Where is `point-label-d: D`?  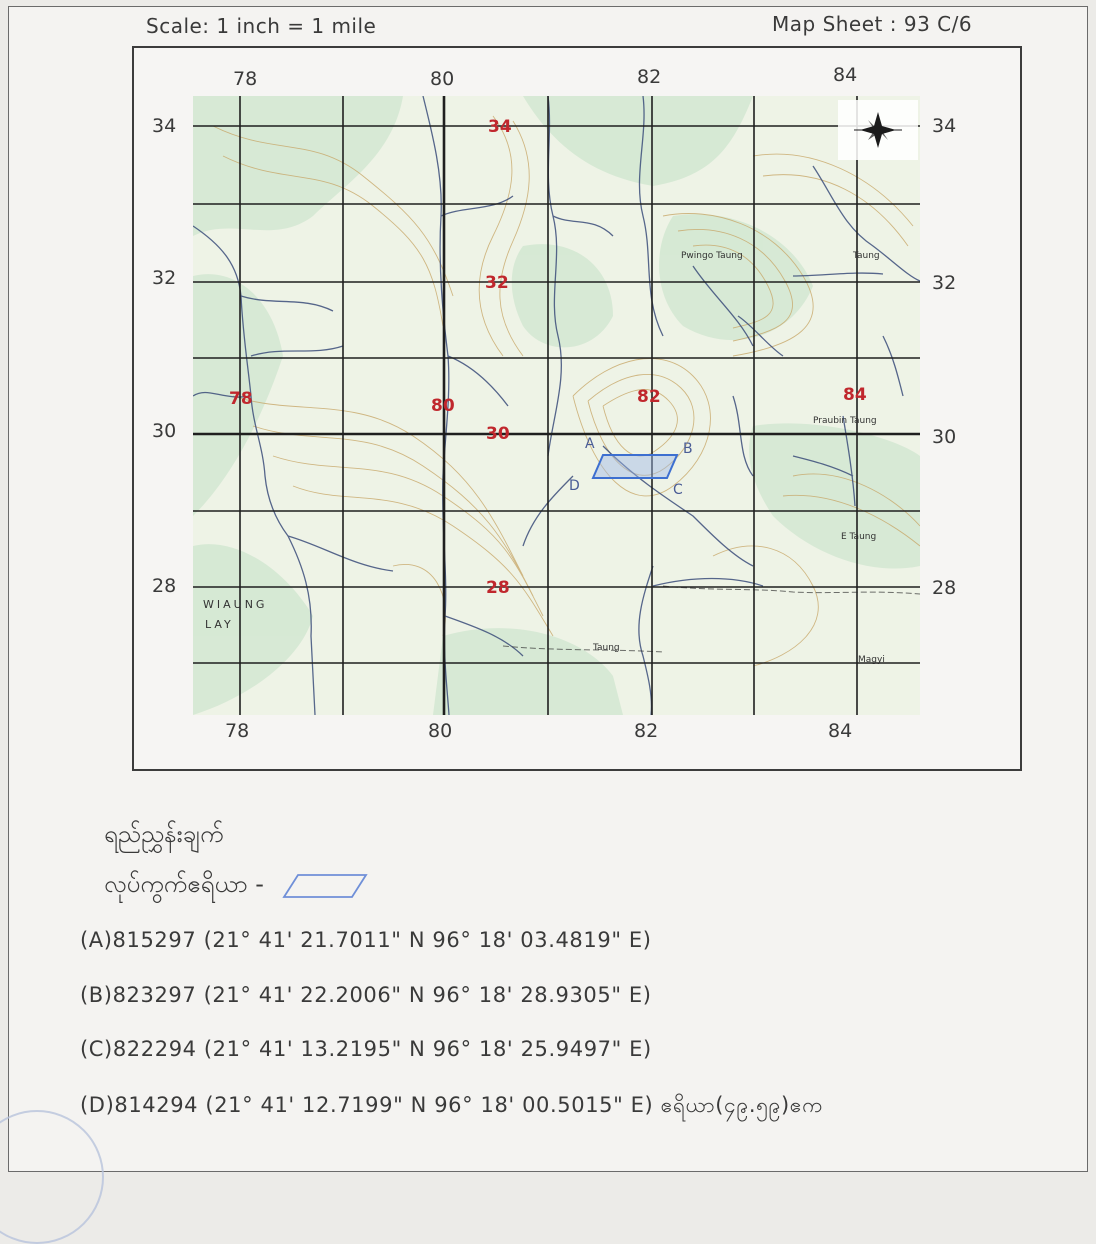 point-label-d: D is located at coordinates (574, 486).